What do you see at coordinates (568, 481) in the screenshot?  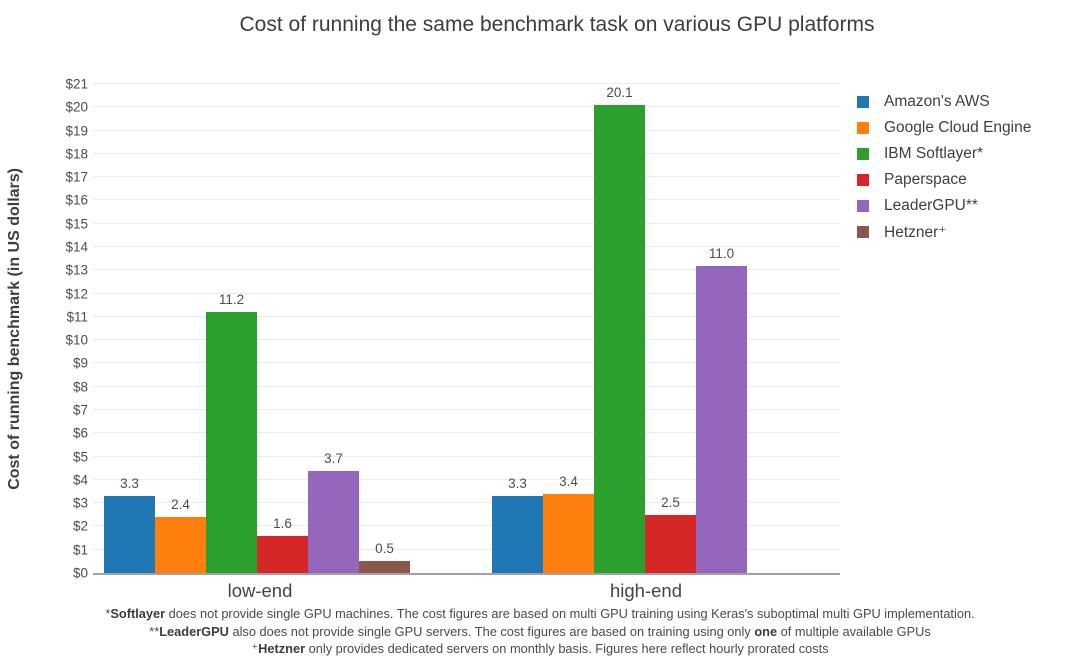 I see `bar-value-label: 3.4` at bounding box center [568, 481].